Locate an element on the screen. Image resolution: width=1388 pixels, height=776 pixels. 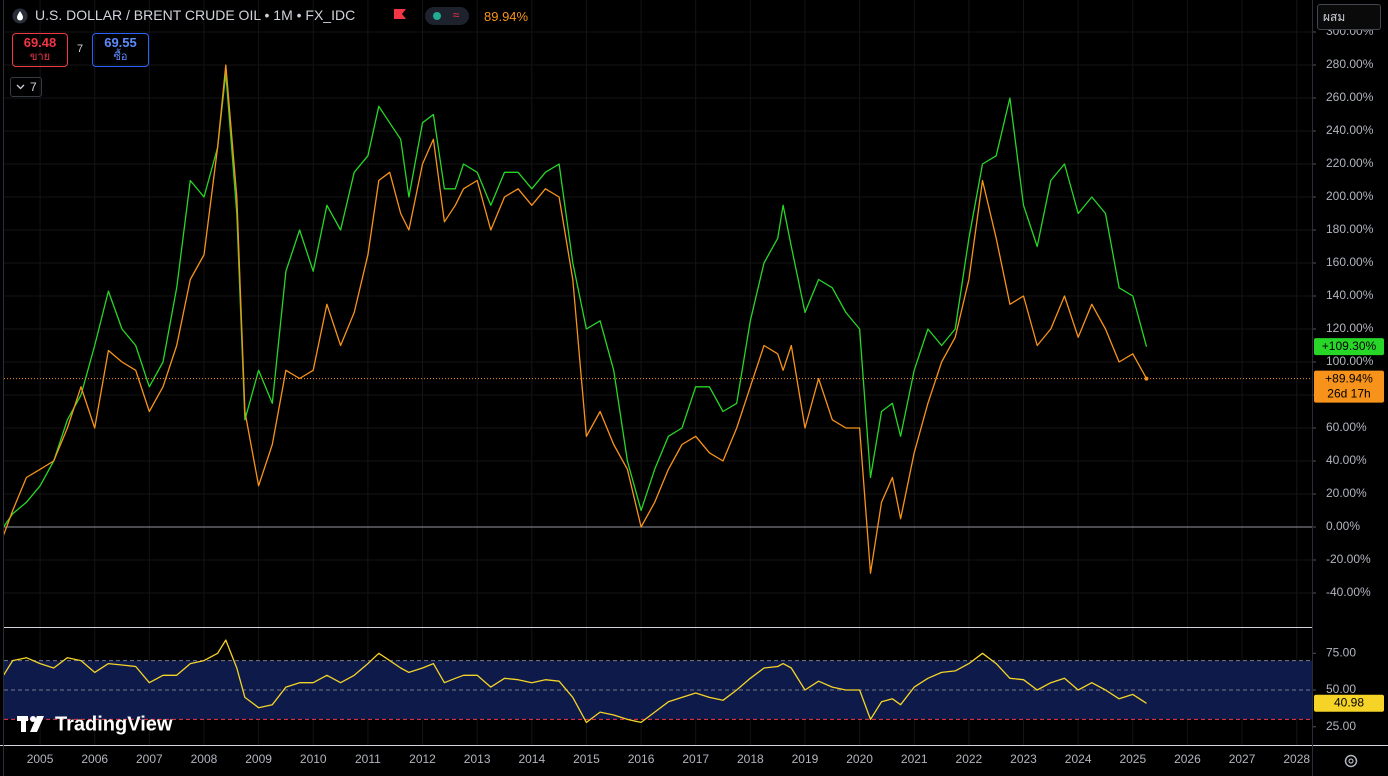
y-tick-label: 75.00 is located at coordinates (1341, 652).